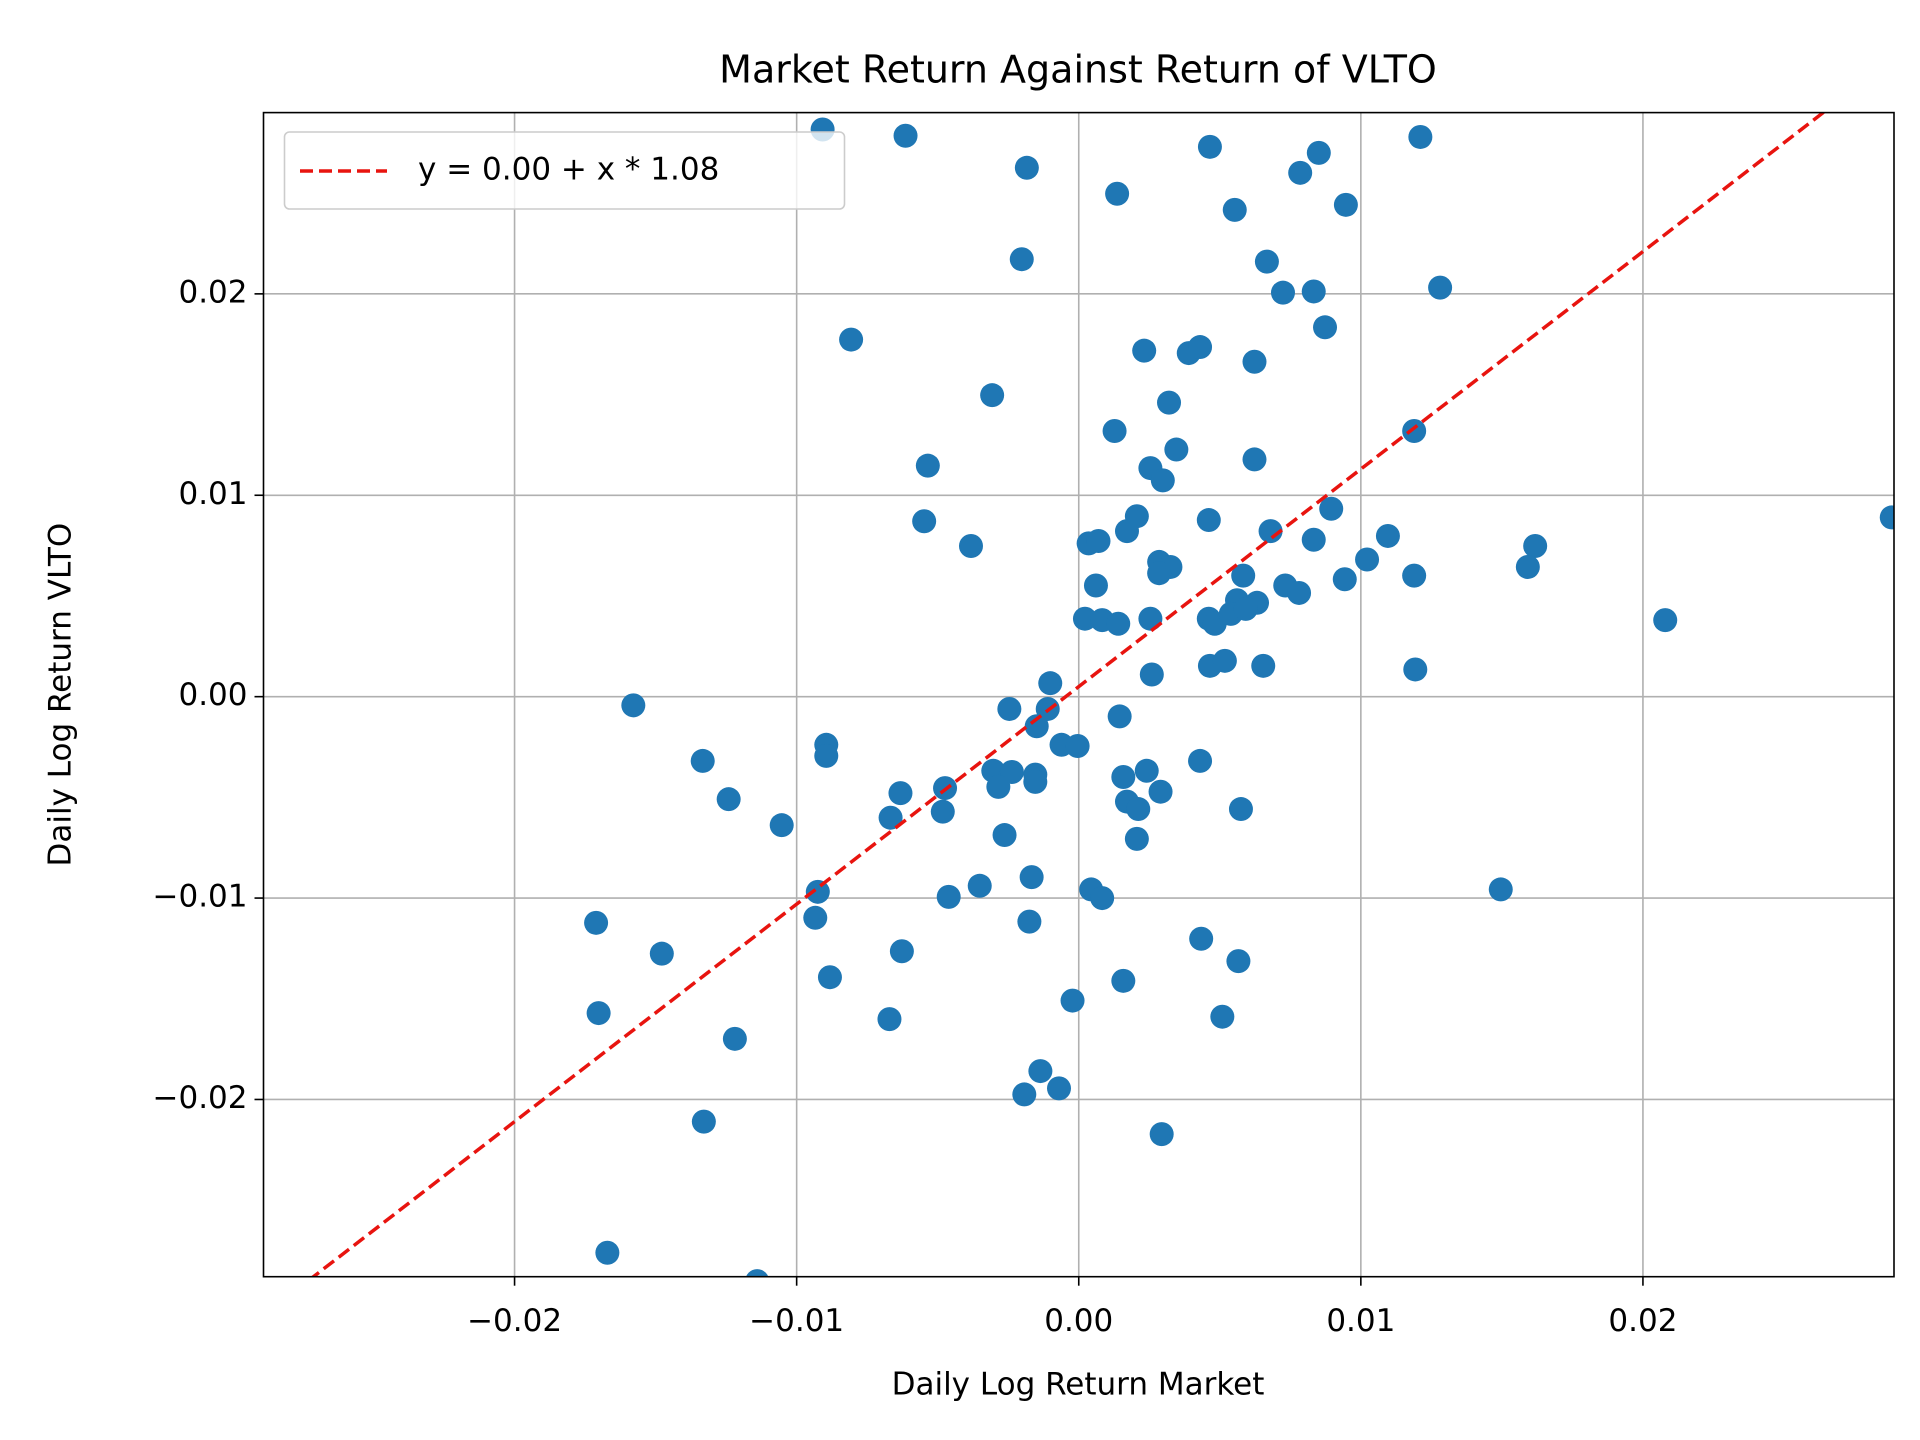 Image resolution: width=1920 pixels, height=1440 pixels. What do you see at coordinates (61, 695) in the screenshot?
I see `y-axis-label: Daily Log Return VLTO` at bounding box center [61, 695].